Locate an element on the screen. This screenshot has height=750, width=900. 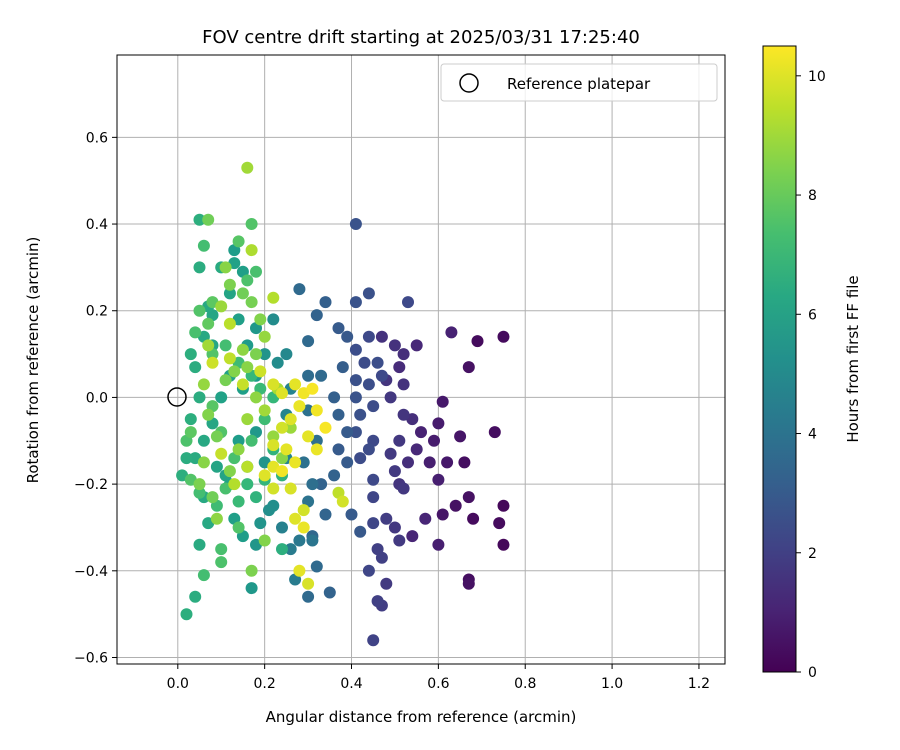
colorbar-bar is located at coordinates (779, 359).